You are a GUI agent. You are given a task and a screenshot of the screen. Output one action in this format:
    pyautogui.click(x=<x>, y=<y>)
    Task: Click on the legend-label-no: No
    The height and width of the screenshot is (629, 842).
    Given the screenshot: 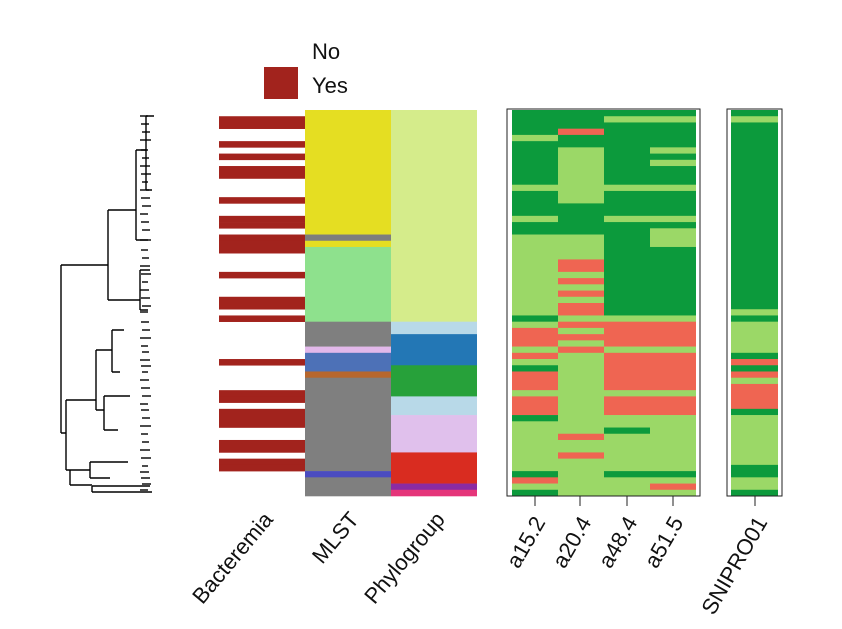 What is the action you would take?
    pyautogui.click(x=326, y=51)
    